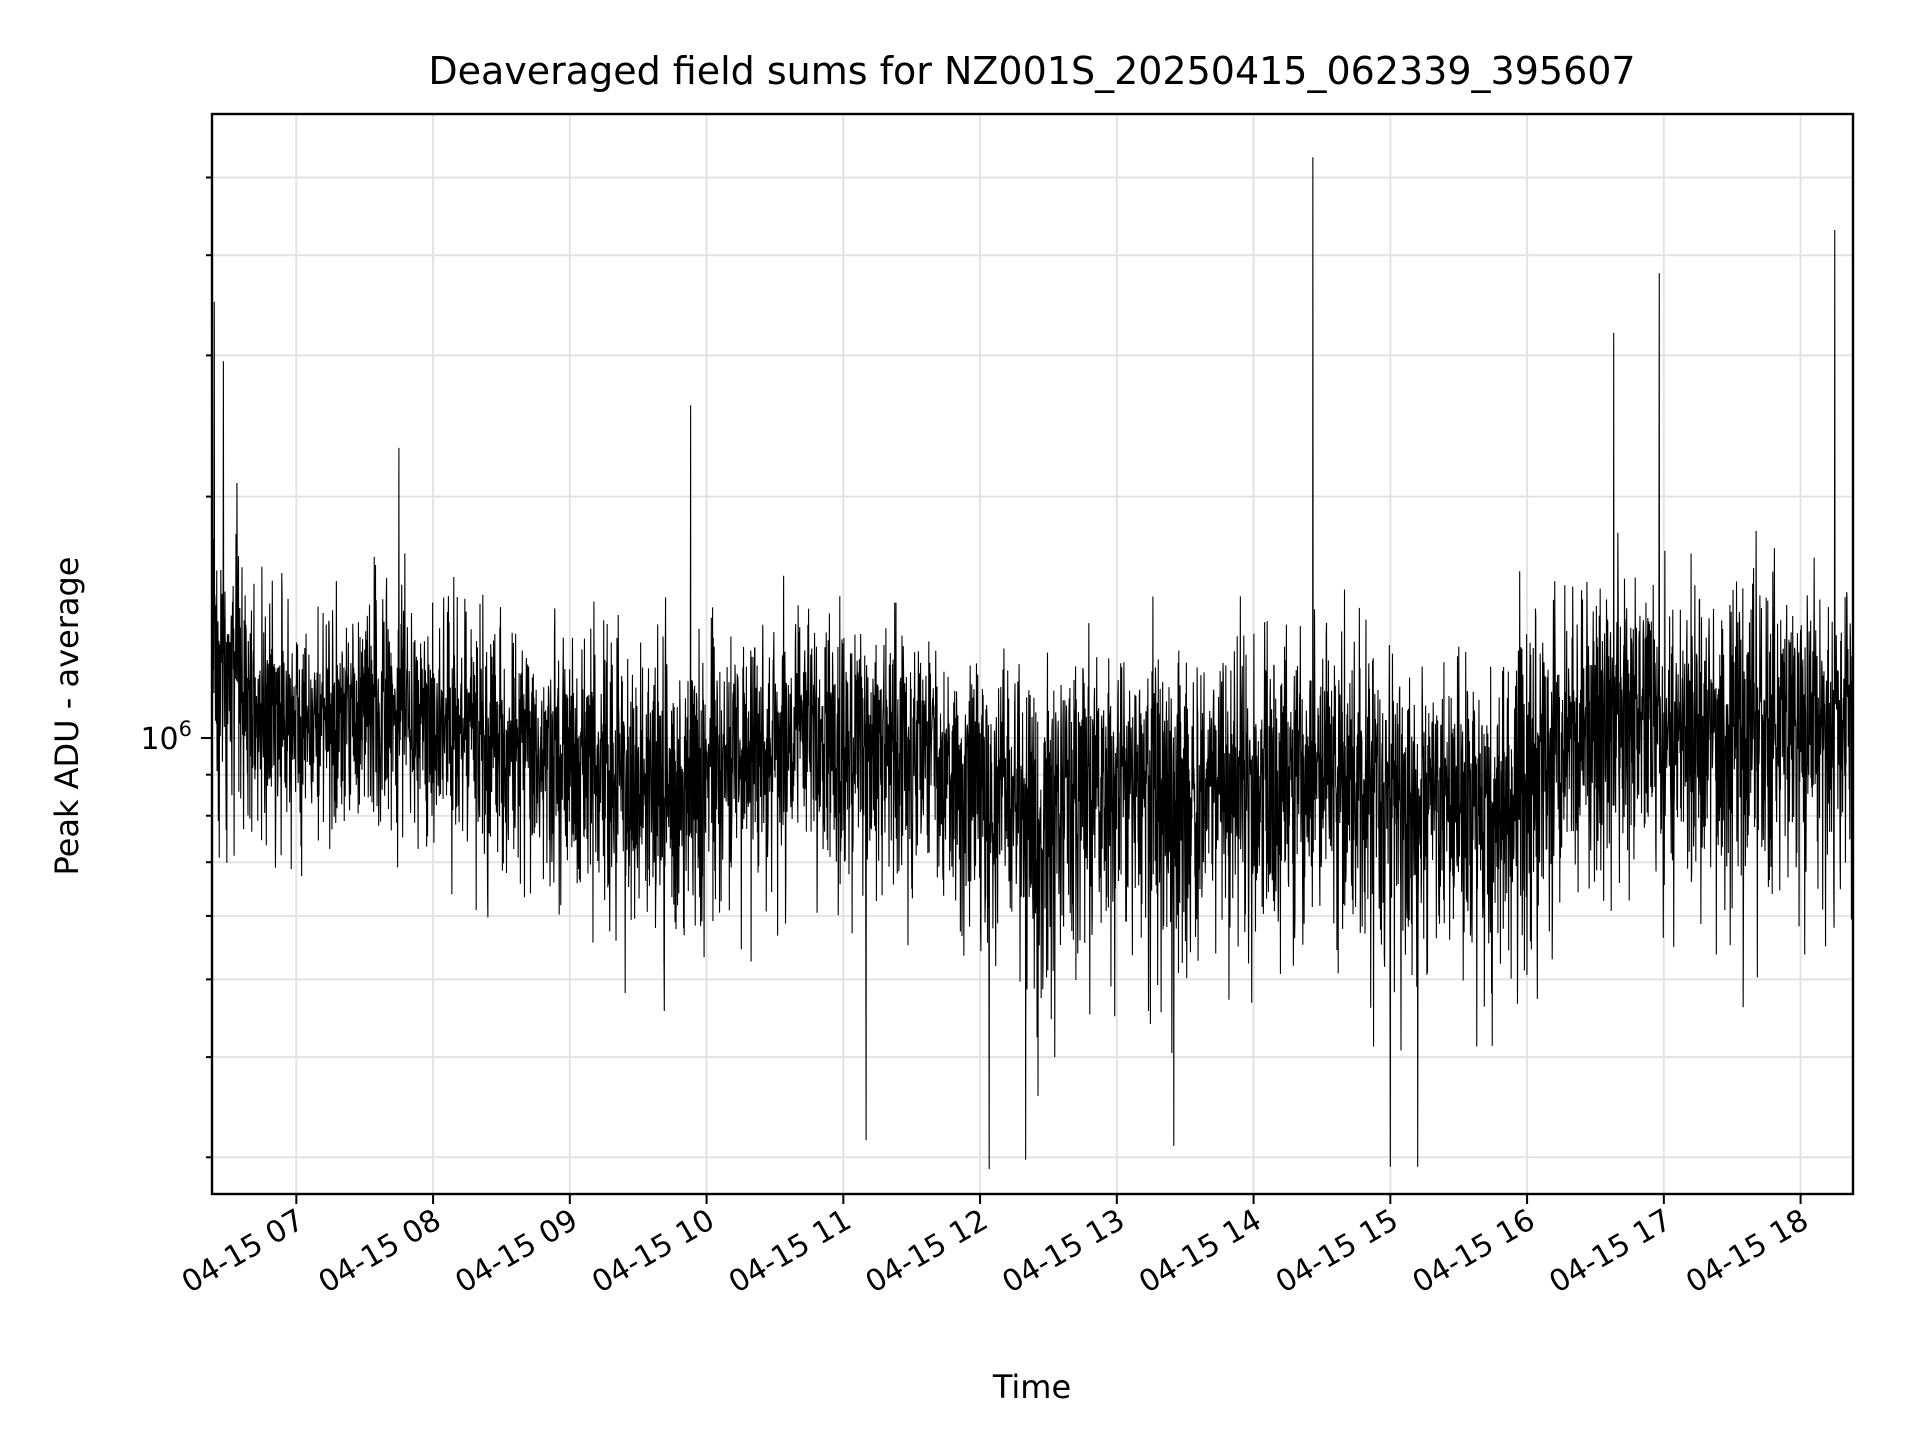 This screenshot has height=1440, width=1920. I want to click on x-tick-label: 04-15 18, so click(1747, 1252).